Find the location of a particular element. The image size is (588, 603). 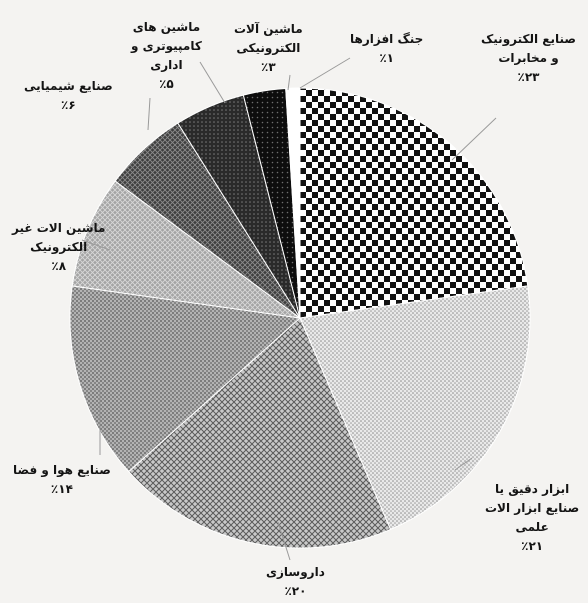

slice-label-line: و مخابرات is located at coordinates (528, 58).